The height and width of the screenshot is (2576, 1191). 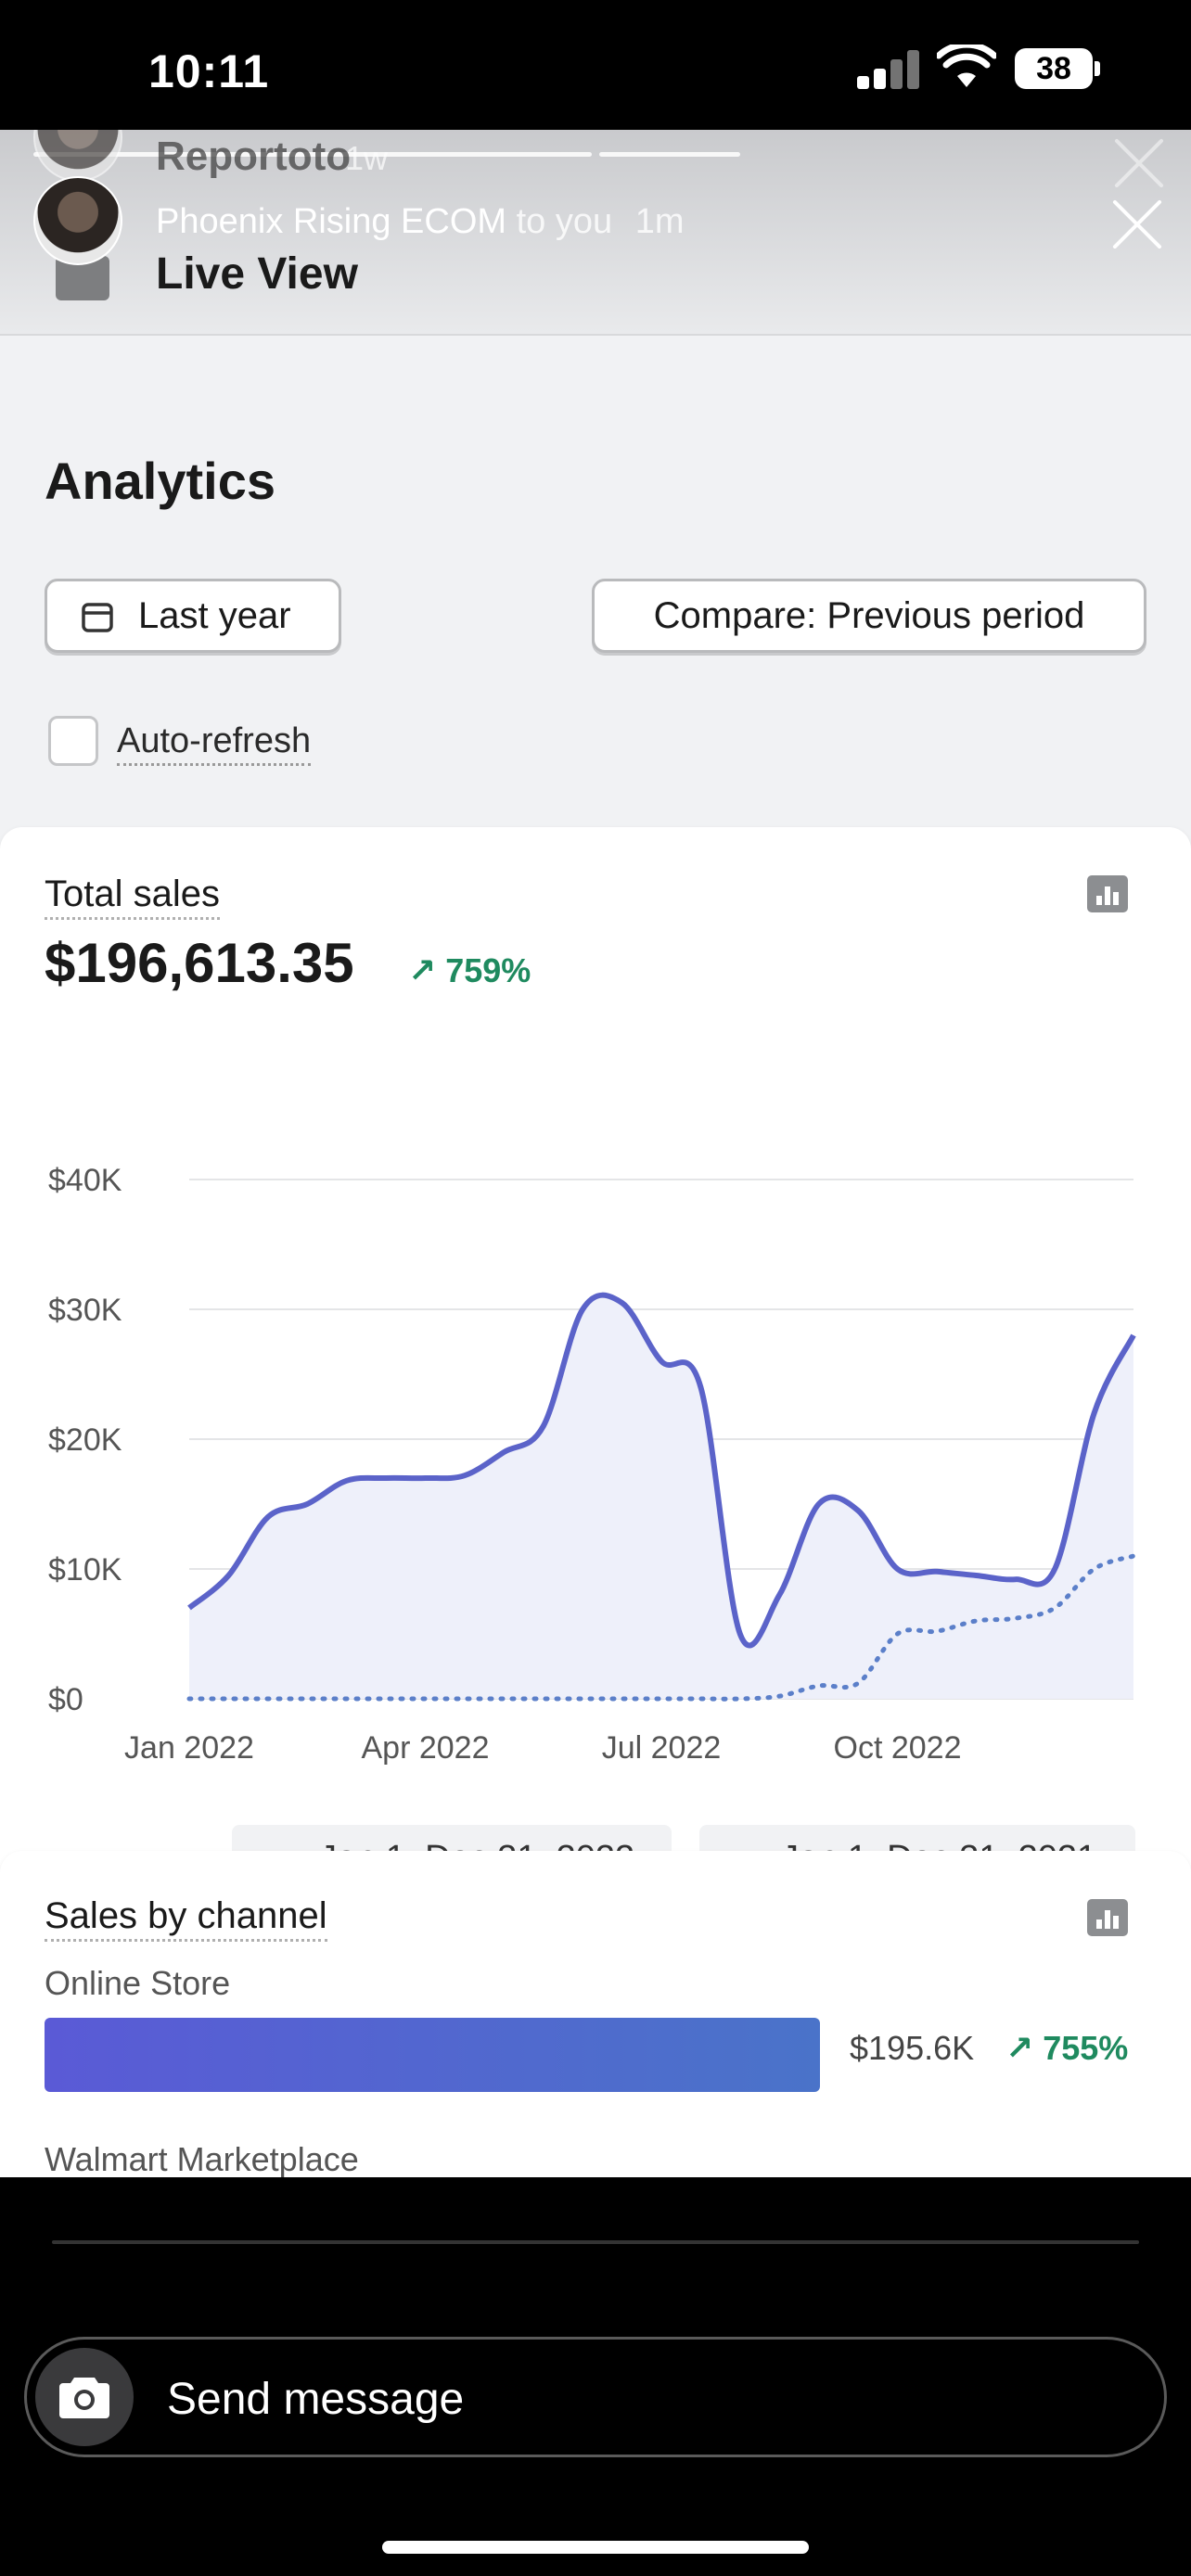 What do you see at coordinates (898, 1748) in the screenshot?
I see `x-tick-label: Oct 2022` at bounding box center [898, 1748].